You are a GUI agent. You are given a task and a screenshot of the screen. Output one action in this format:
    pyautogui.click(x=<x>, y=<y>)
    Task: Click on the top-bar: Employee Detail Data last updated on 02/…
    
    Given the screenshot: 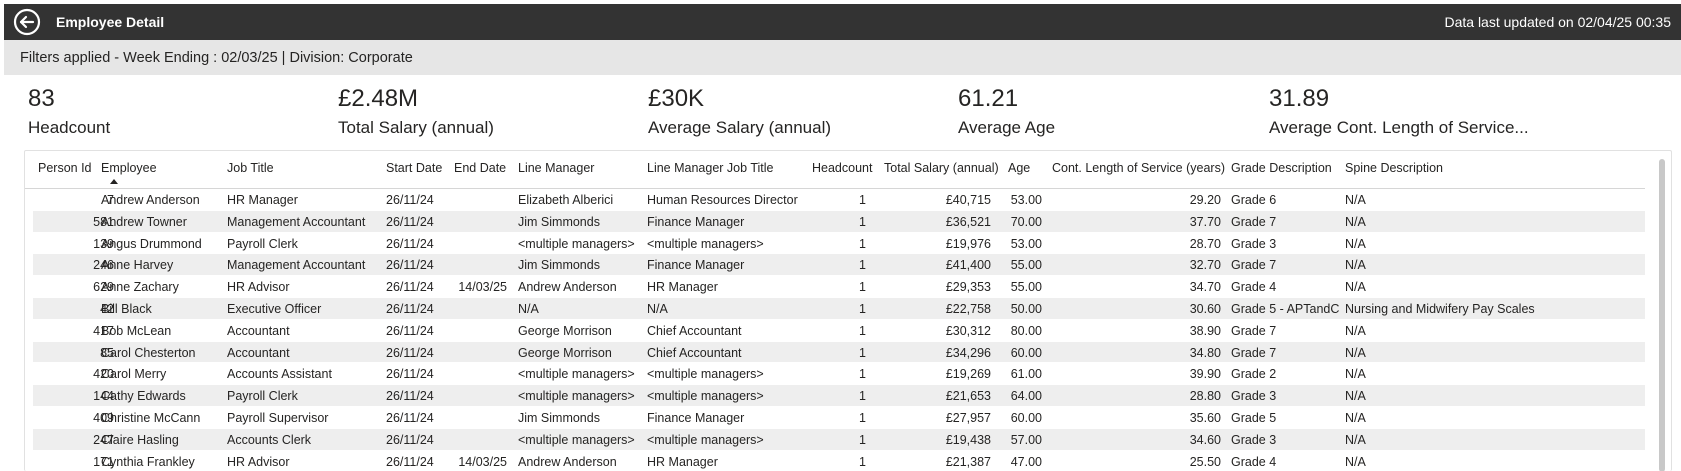 What is the action you would take?
    pyautogui.click(x=842, y=22)
    